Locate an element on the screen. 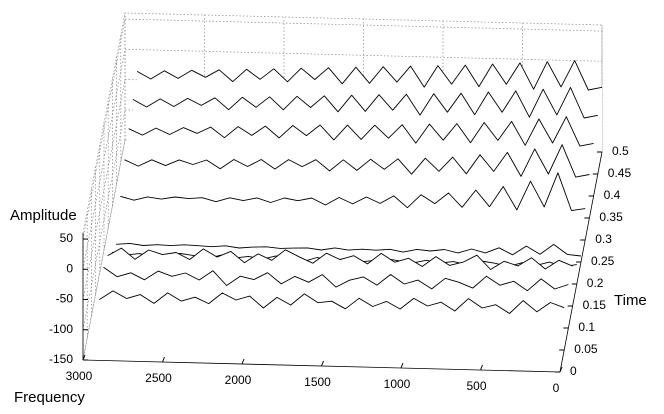  z-tick-label: -150 is located at coordinates (61, 359).